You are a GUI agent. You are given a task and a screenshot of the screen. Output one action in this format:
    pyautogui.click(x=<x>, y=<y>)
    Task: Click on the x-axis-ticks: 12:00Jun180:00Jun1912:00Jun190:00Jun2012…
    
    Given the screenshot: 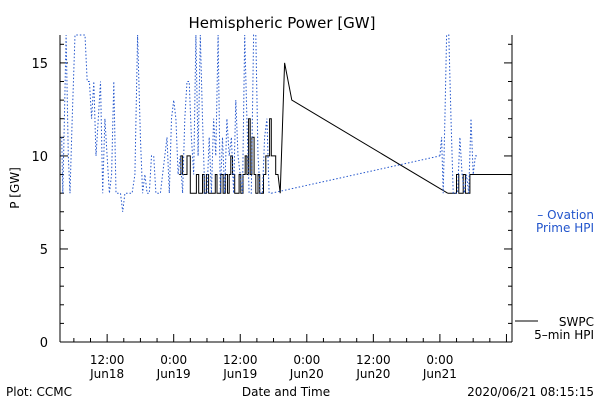 What is the action you would take?
    pyautogui.click(x=290, y=357)
    